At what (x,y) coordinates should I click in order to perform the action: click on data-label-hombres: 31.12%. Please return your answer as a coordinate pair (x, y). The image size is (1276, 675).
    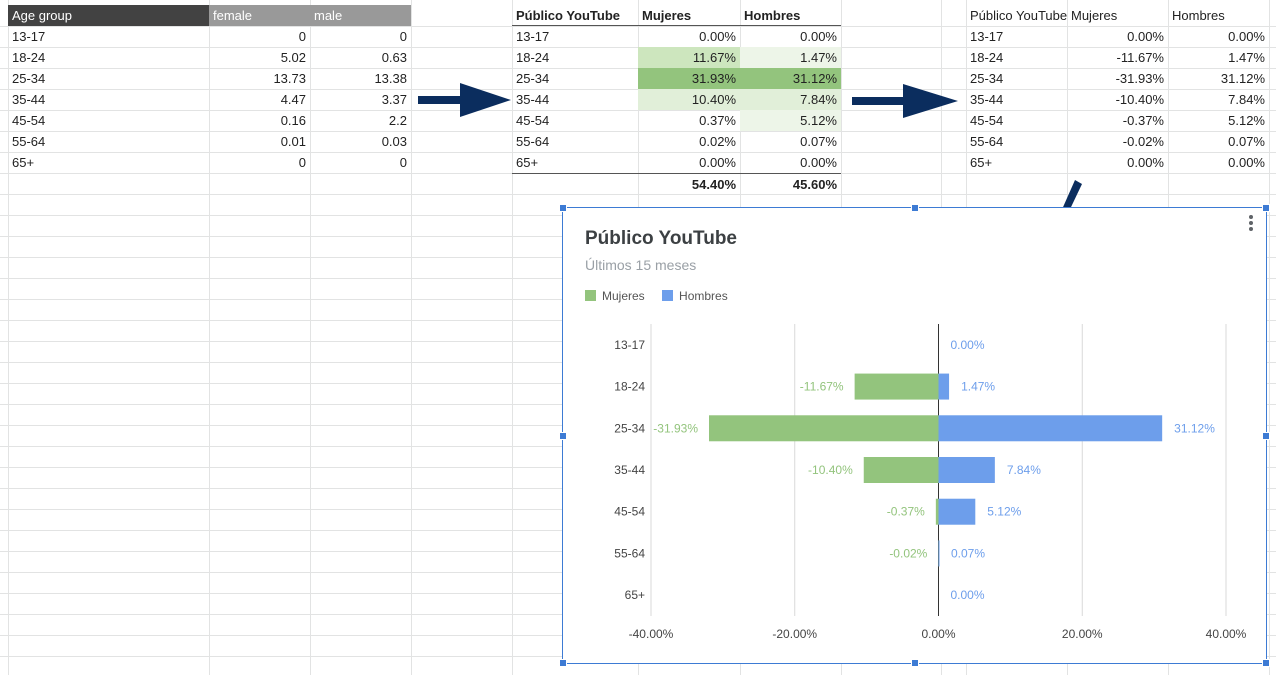
    Looking at the image, I should click on (1194, 428).